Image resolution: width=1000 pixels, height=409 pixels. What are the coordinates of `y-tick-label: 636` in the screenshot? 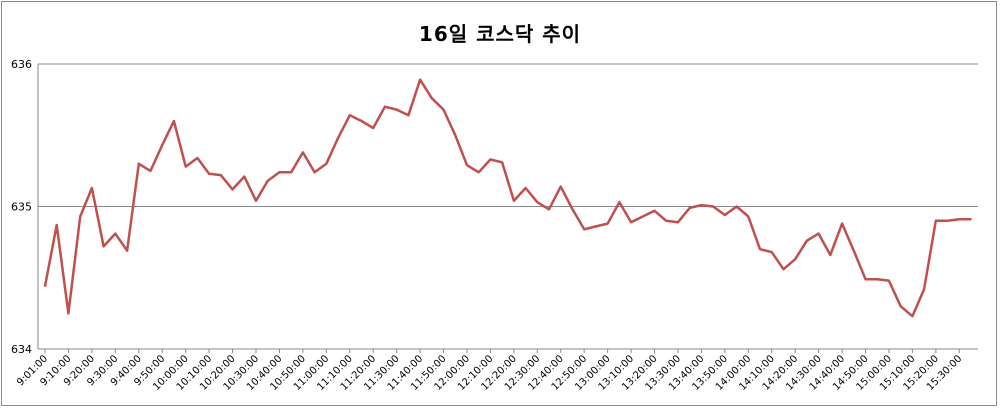 It's located at (21, 64).